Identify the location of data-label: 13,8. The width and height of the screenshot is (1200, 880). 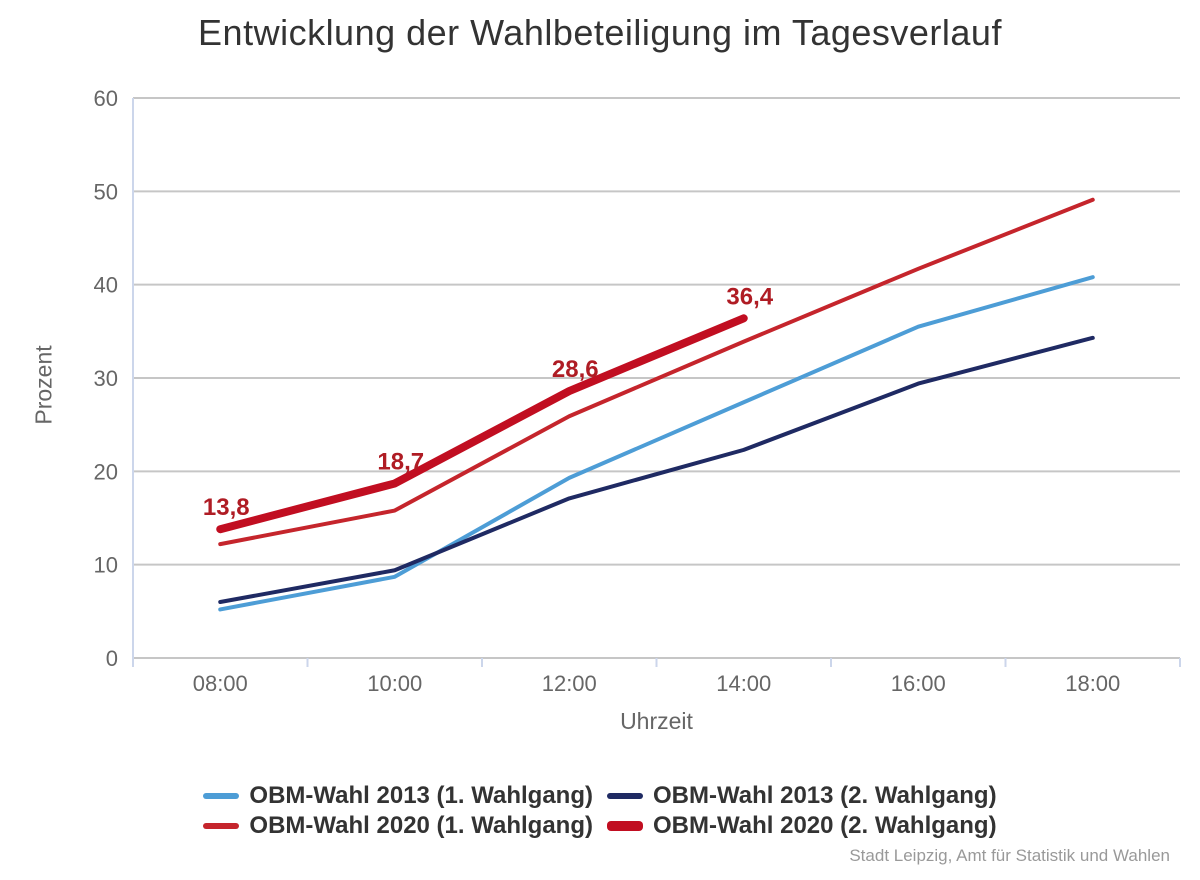
(226, 507).